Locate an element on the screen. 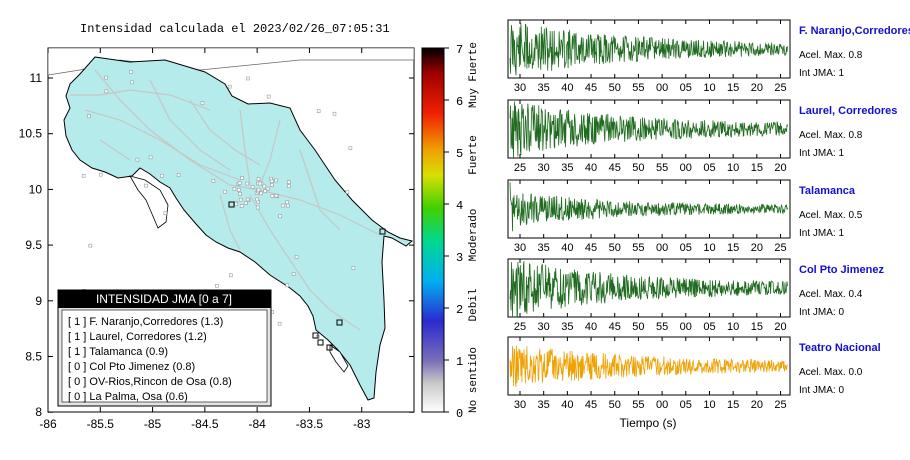 This screenshot has height=460, width=910. station-name: F. Naranjo,Corredores is located at coordinates (854, 31).